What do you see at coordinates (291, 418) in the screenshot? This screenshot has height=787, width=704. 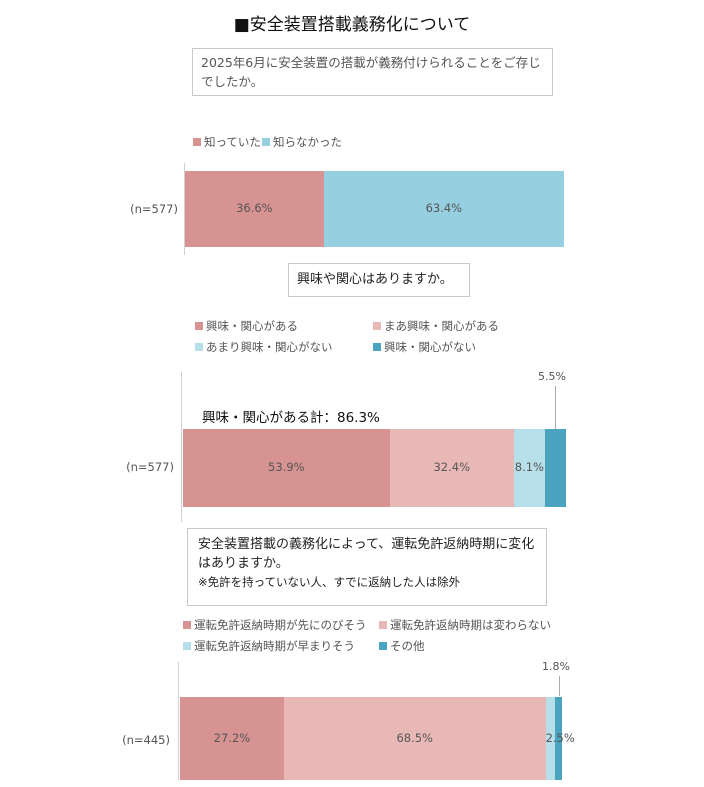 I see `chart2-subtotal: 興味・関心がある計：86.3%` at bounding box center [291, 418].